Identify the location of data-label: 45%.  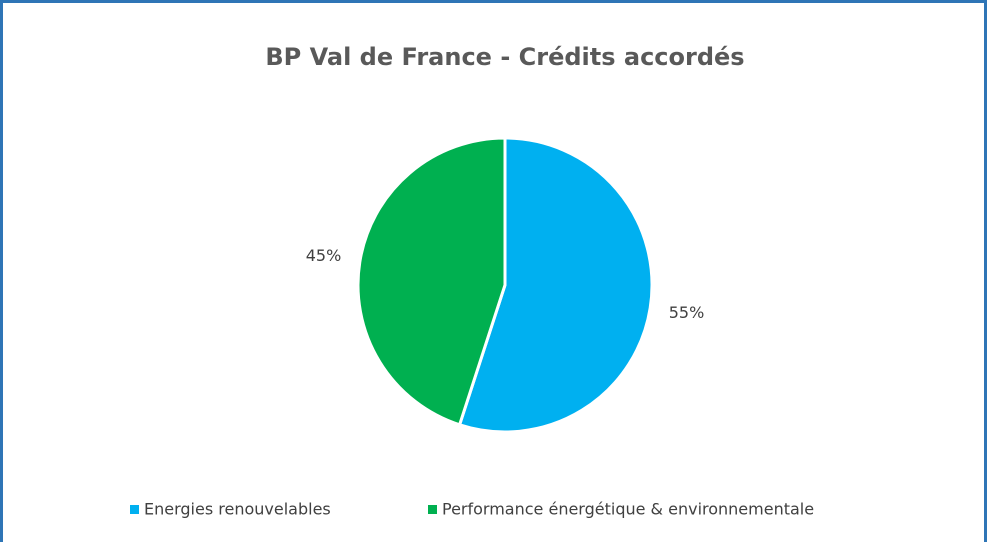
(324, 255).